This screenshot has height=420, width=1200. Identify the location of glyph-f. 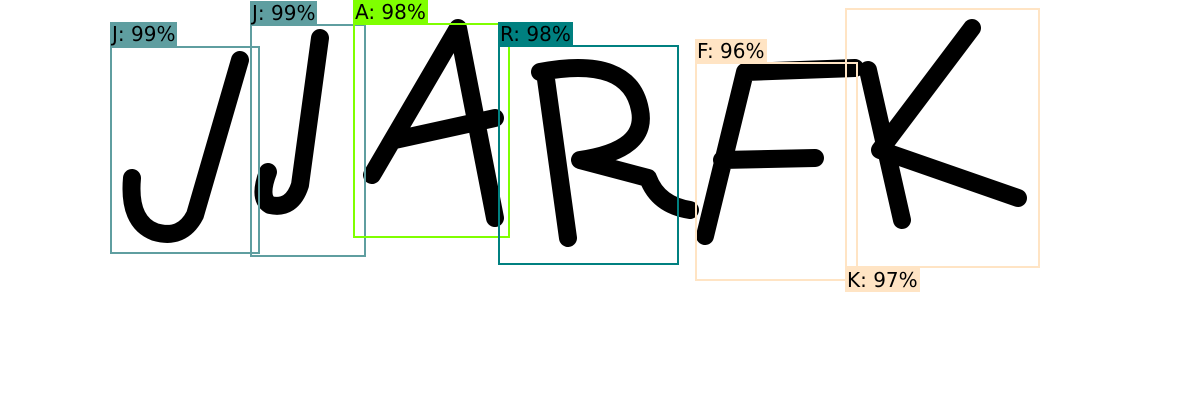
(780, 152).